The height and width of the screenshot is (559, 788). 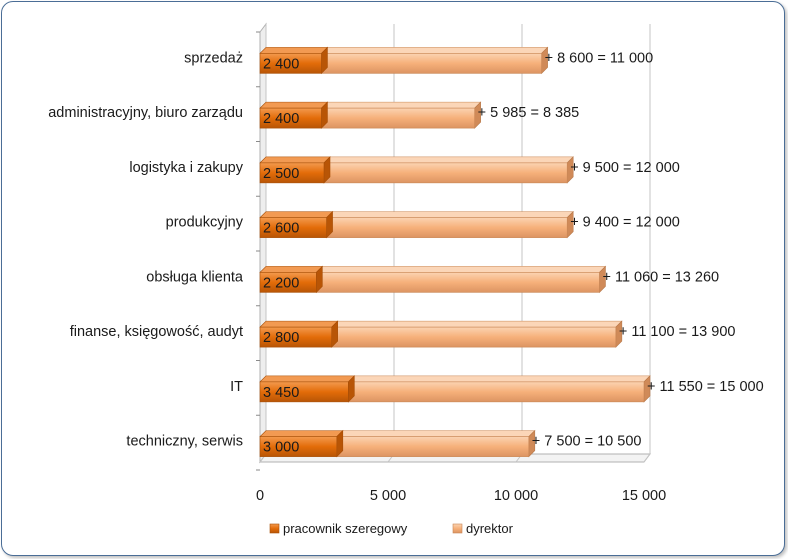 I want to click on value-label-pracownik: 2 600, so click(x=281, y=229).